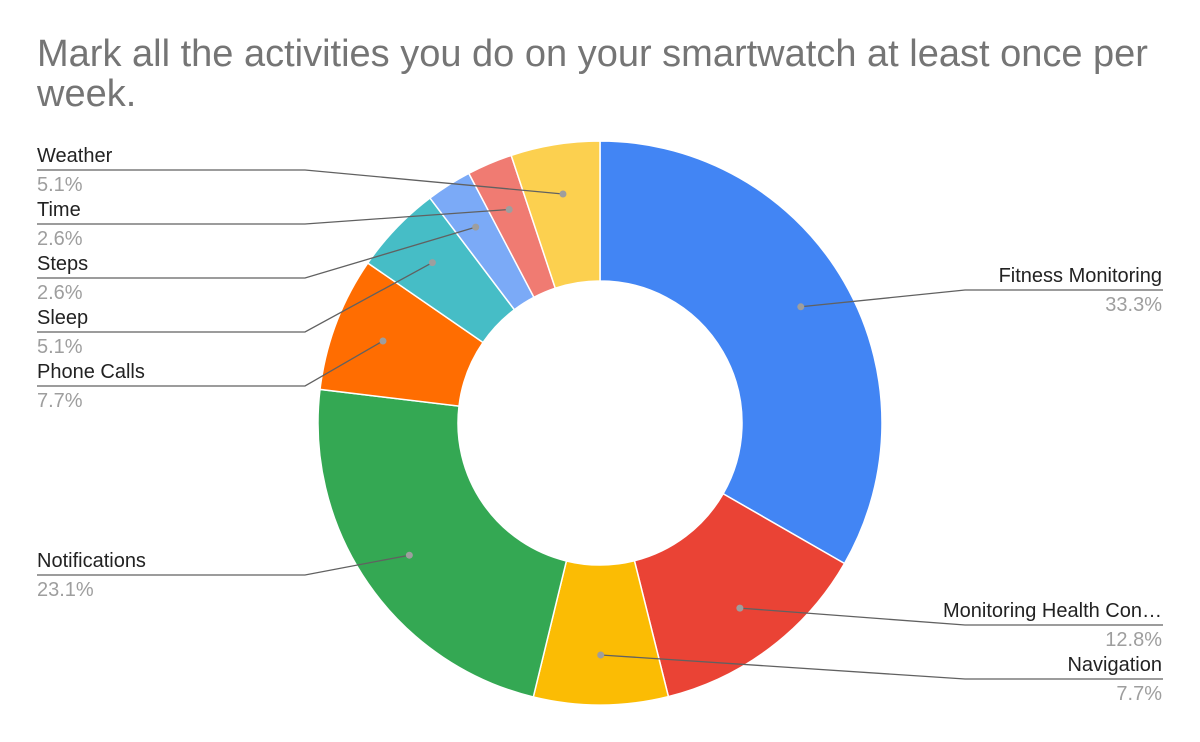 This screenshot has height=742, width=1200. I want to click on leader-line-notifications, so click(223, 565).